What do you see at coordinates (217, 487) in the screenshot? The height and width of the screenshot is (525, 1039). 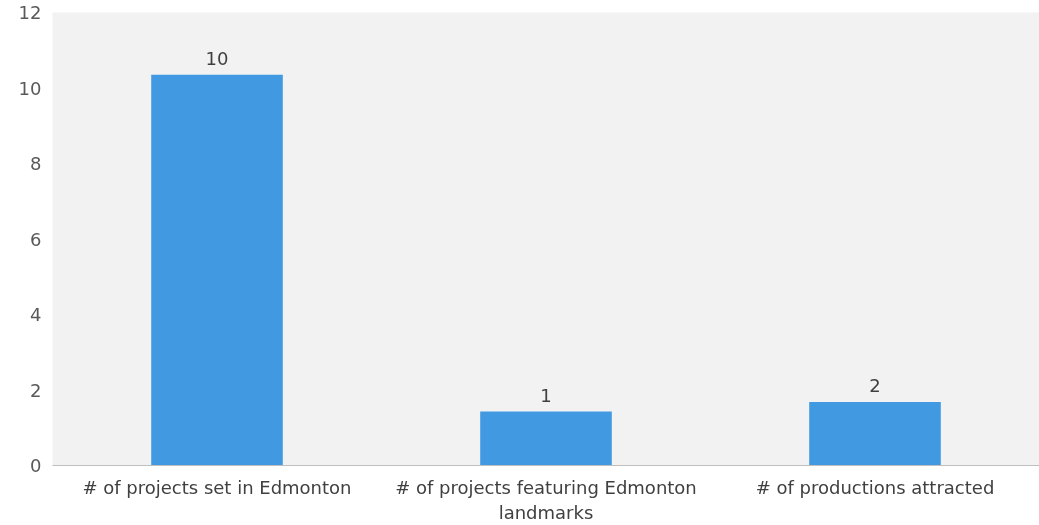 I see `x-tick-label: # of projects set in Edmonton` at bounding box center [217, 487].